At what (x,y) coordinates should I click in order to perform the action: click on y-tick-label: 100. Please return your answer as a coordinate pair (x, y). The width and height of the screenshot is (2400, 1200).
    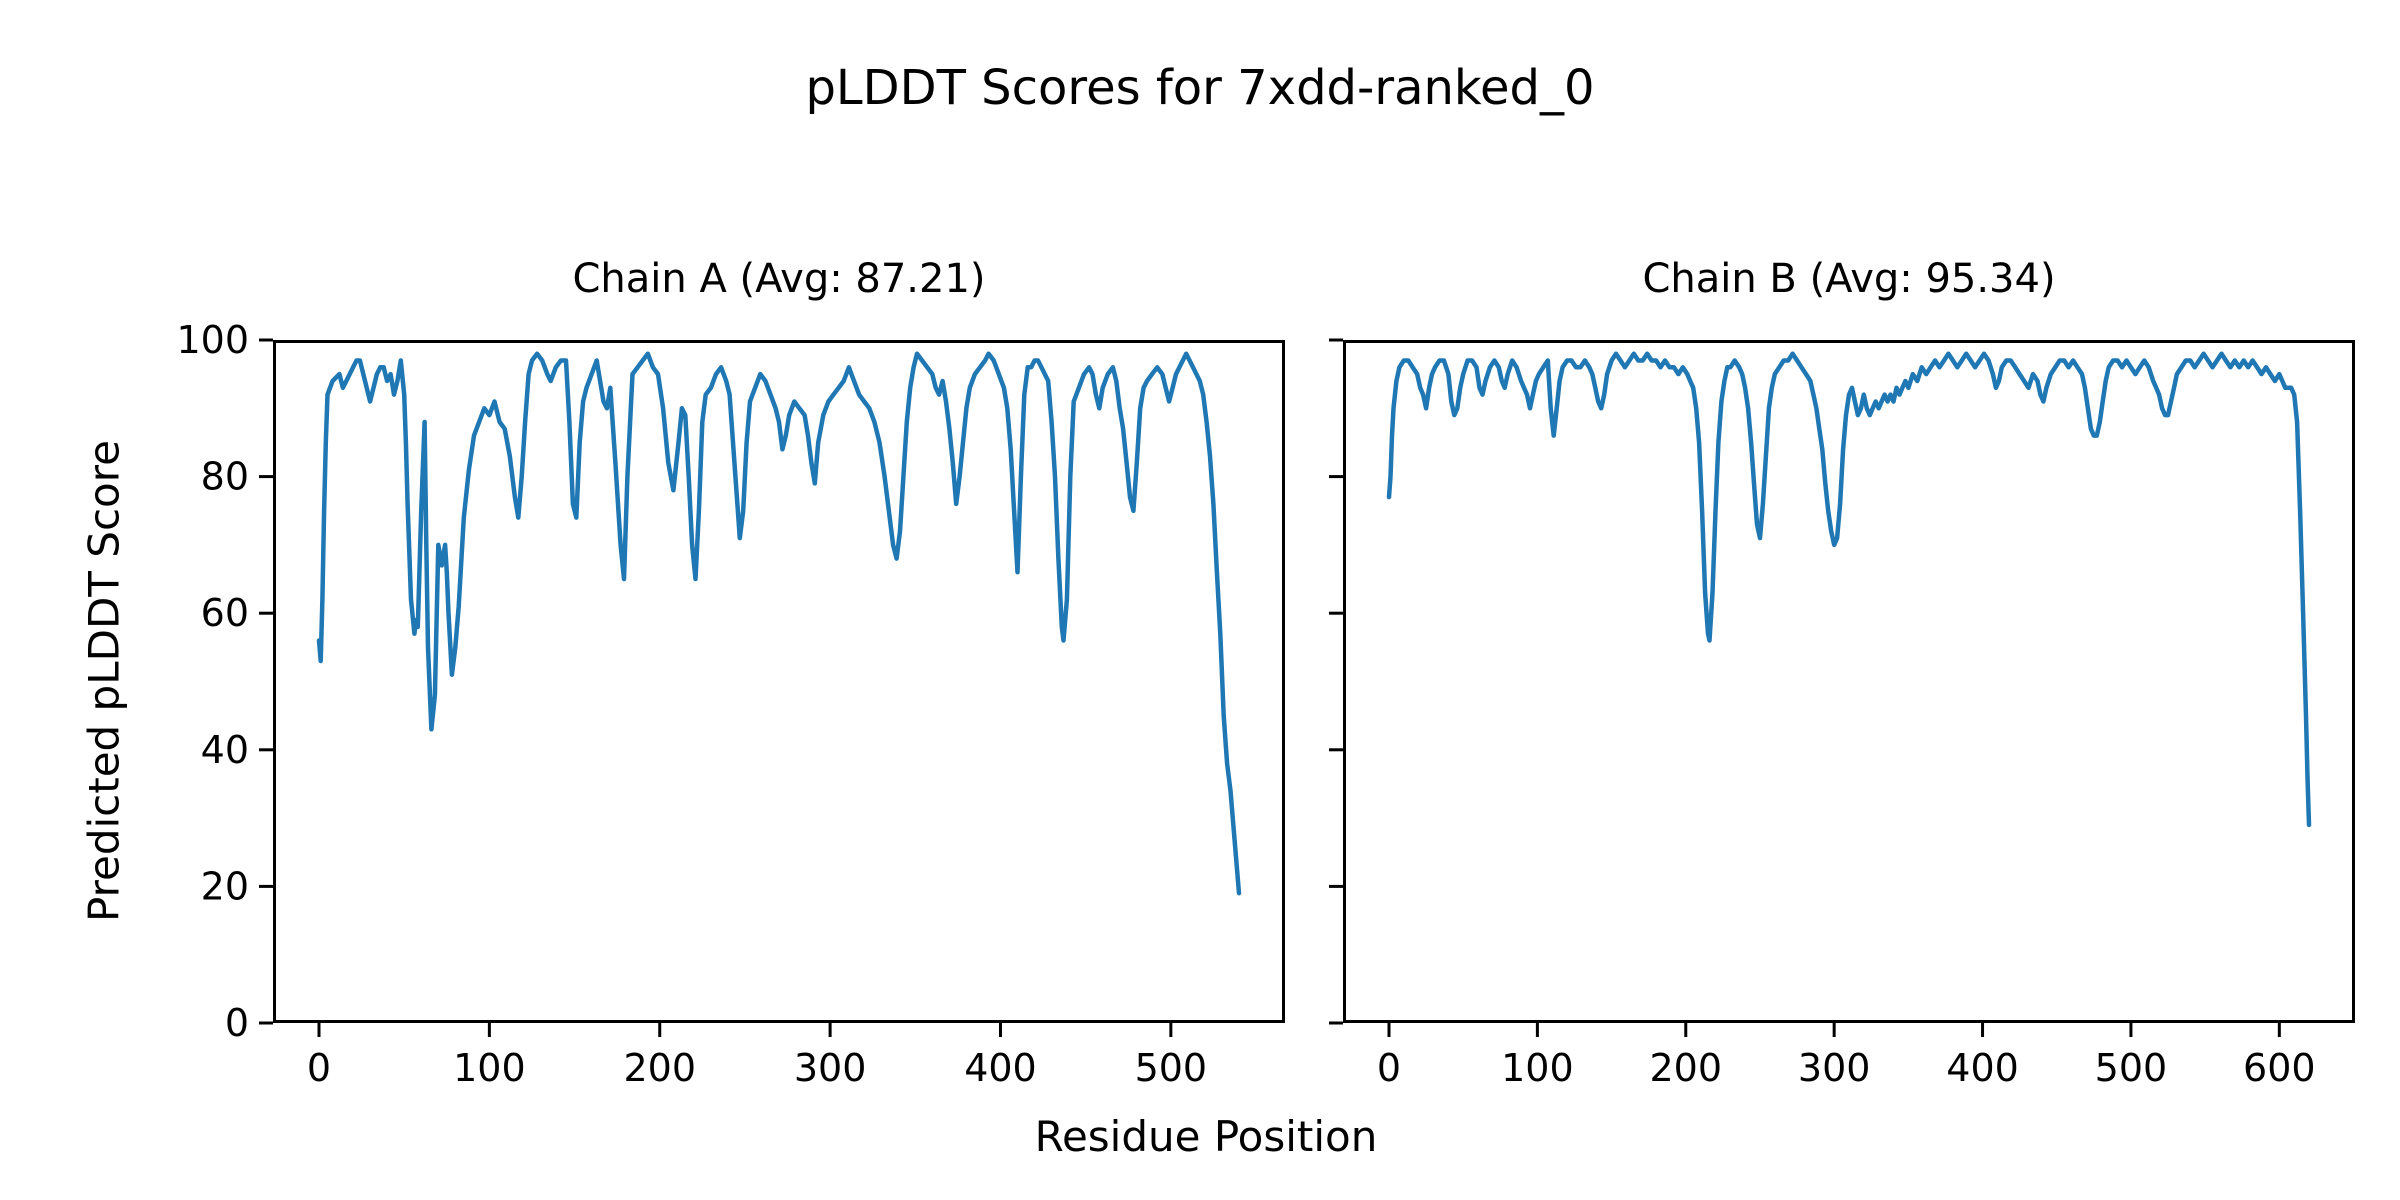
    Looking at the image, I should click on (212, 340).